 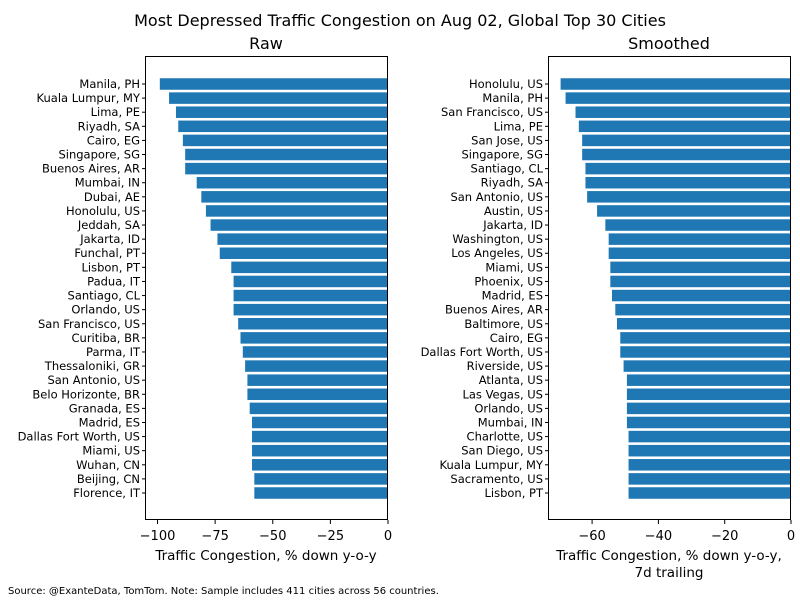 I want to click on raw-y-tick-label: Wuhan, CN, so click(x=108, y=465).